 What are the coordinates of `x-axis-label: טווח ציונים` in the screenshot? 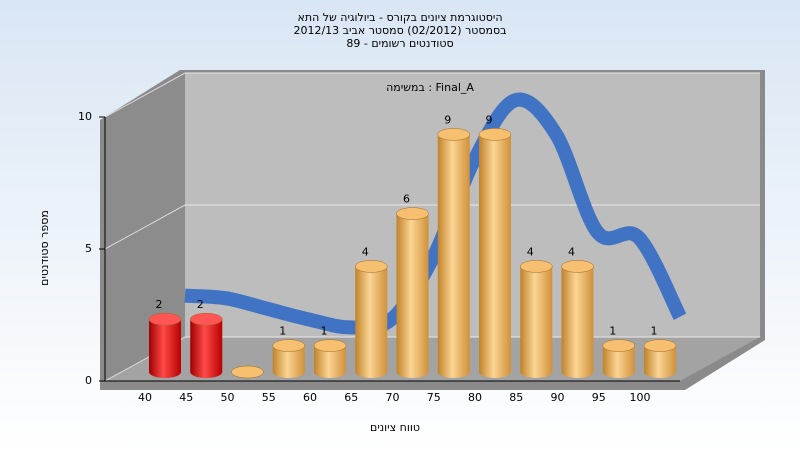 It's located at (395, 427).